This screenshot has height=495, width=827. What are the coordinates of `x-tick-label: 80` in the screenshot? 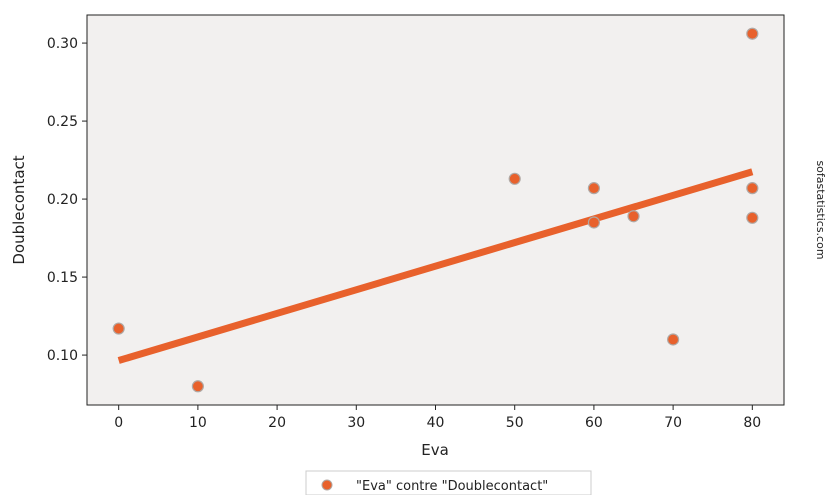 It's located at (752, 423).